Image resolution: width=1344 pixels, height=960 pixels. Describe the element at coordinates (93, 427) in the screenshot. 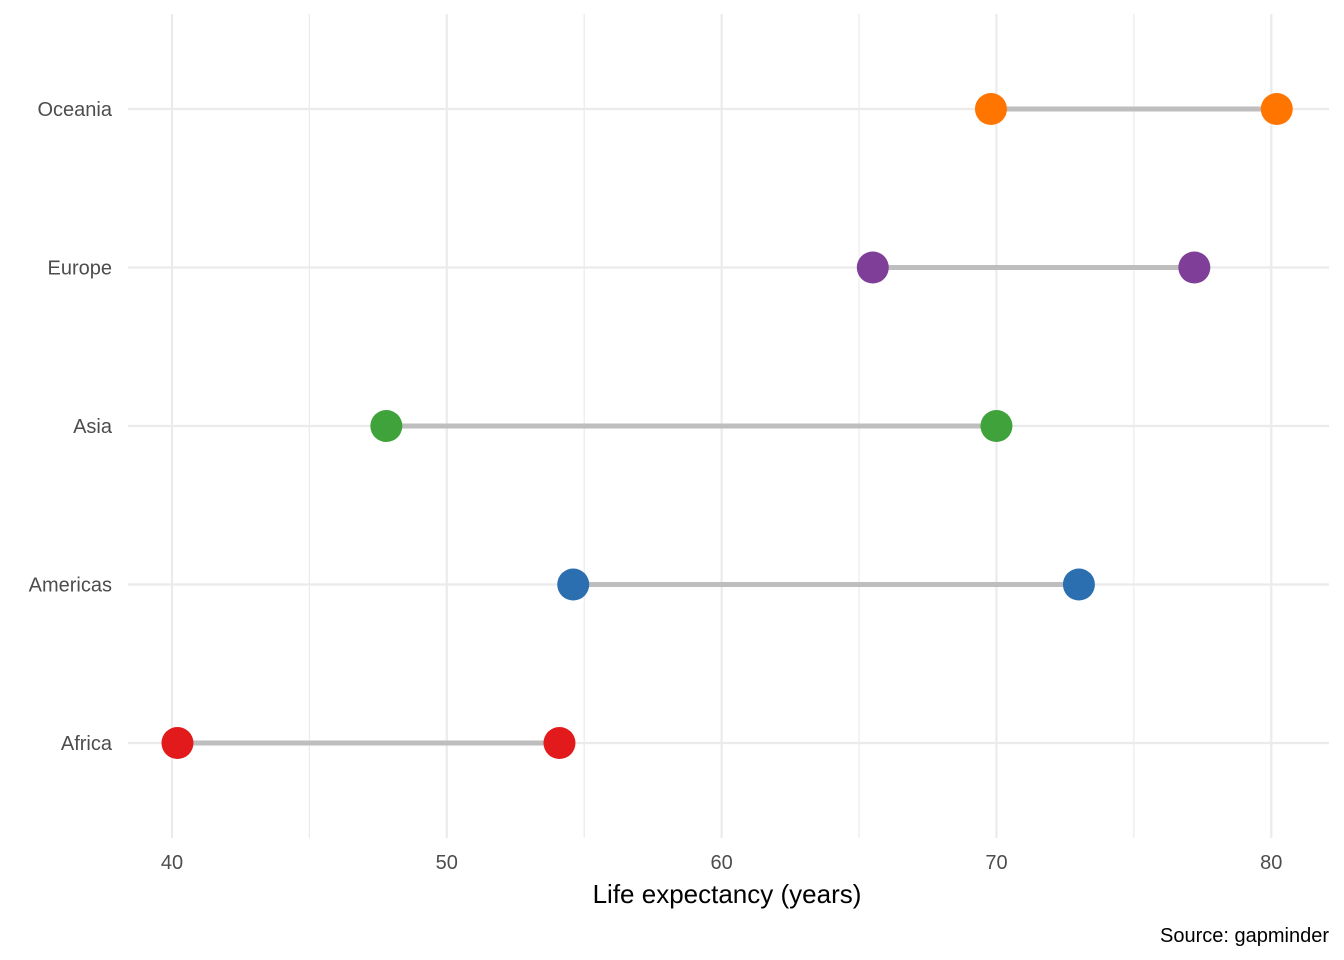

I see `y-tick-label: Asia` at that location.